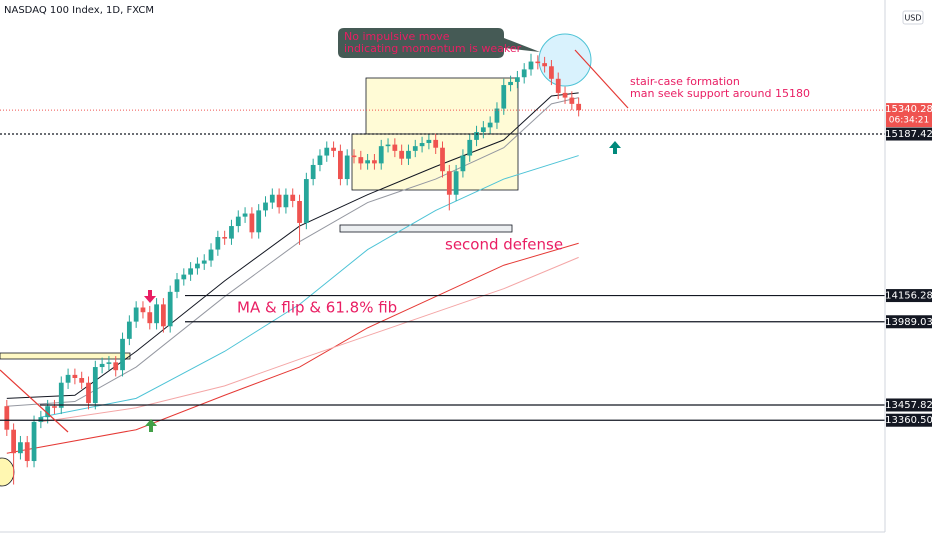 The width and height of the screenshot is (932, 550). What do you see at coordinates (317, 308) in the screenshot?
I see `note-text: MA & flip & 61.8% fib` at bounding box center [317, 308].